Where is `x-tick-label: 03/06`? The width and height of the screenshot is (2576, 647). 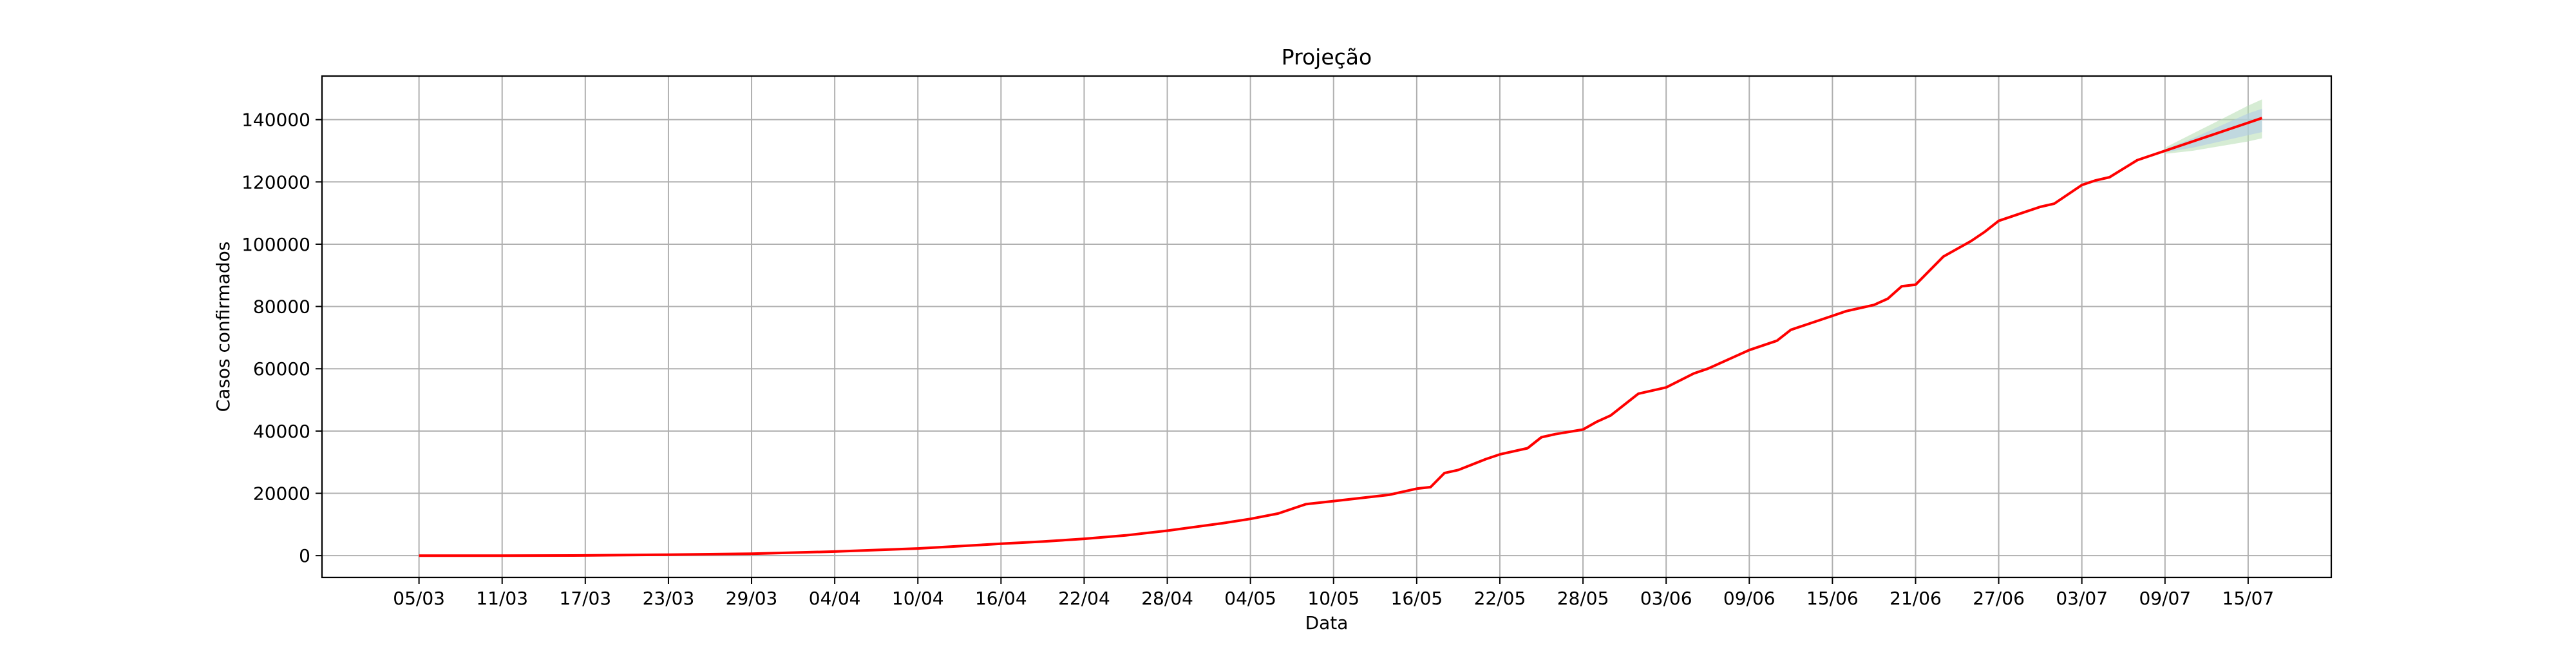
x-tick-label: 03/06 is located at coordinates (1666, 598).